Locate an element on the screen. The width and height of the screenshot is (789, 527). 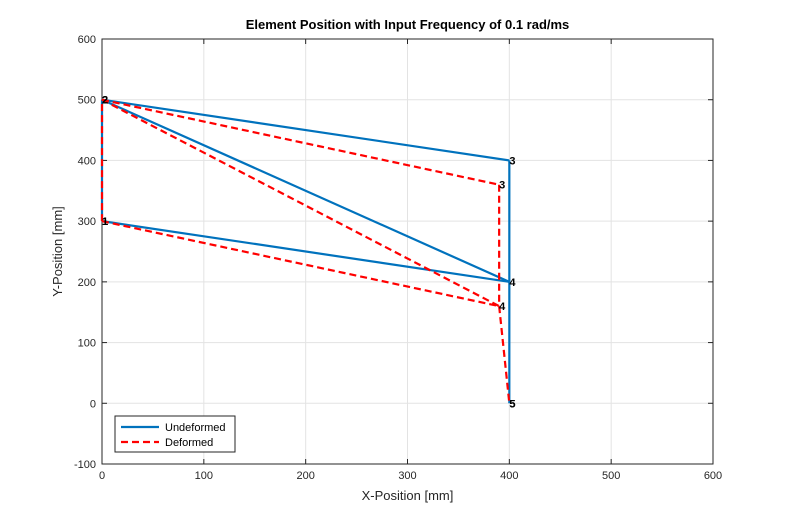
x-tick-label: 400 is located at coordinates (509, 476).